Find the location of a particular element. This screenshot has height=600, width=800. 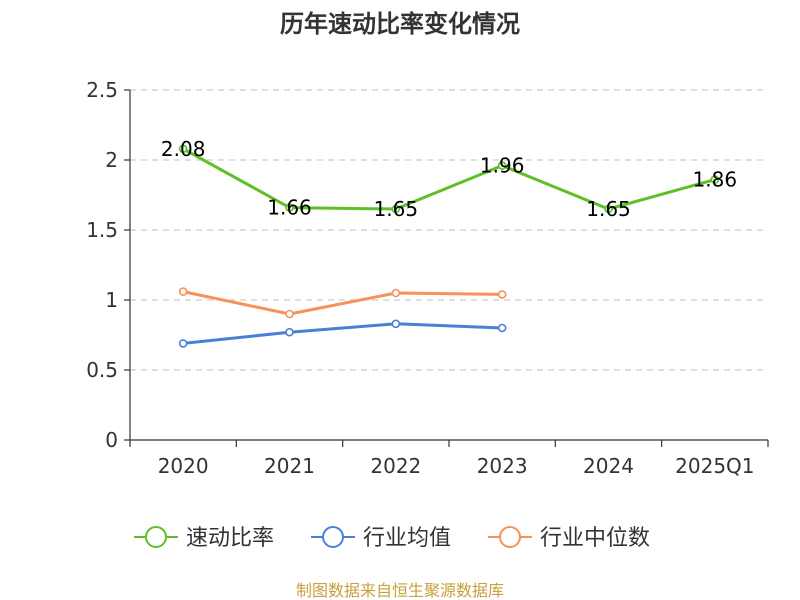

data-labels: 2.08 1.66 1.65 1.96 1.65 1.86 is located at coordinates (449, 179).